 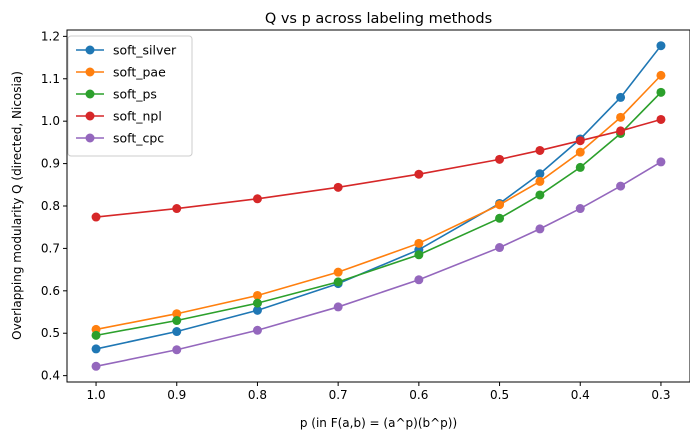 What do you see at coordinates (145, 50) in the screenshot?
I see `legend-label-soft_silver: soft_silver` at bounding box center [145, 50].